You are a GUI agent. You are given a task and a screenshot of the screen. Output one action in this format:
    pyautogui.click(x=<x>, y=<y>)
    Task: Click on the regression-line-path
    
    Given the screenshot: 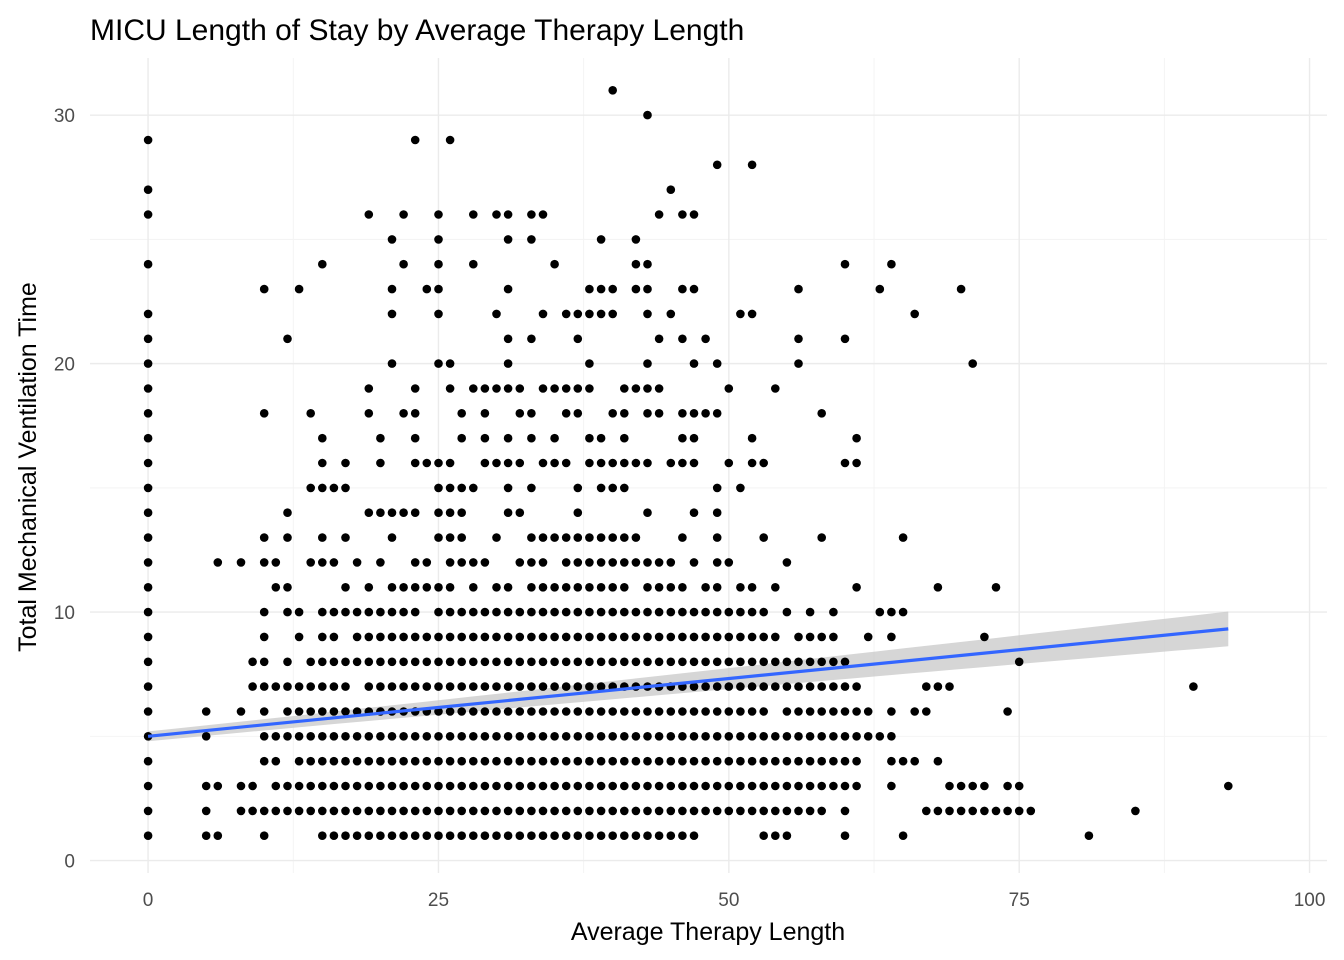 What is the action you would take?
    pyautogui.click(x=688, y=682)
    